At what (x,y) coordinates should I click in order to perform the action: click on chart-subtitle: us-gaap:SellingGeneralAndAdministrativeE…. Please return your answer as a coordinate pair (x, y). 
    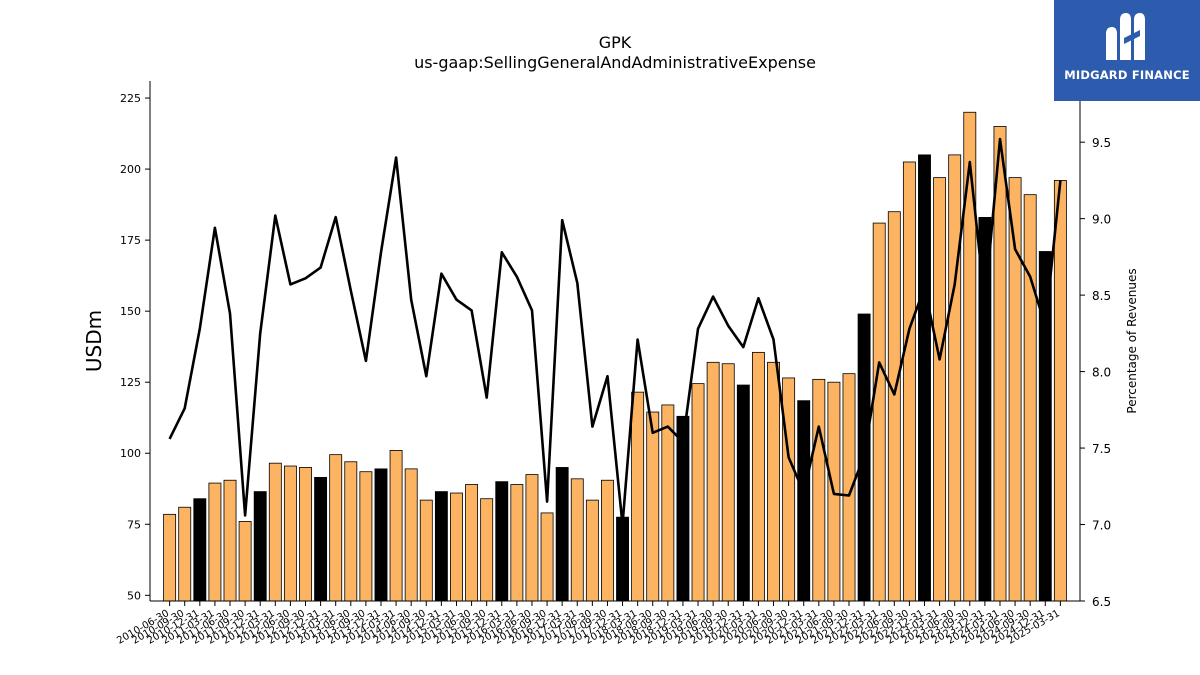
    Looking at the image, I should click on (615, 62).